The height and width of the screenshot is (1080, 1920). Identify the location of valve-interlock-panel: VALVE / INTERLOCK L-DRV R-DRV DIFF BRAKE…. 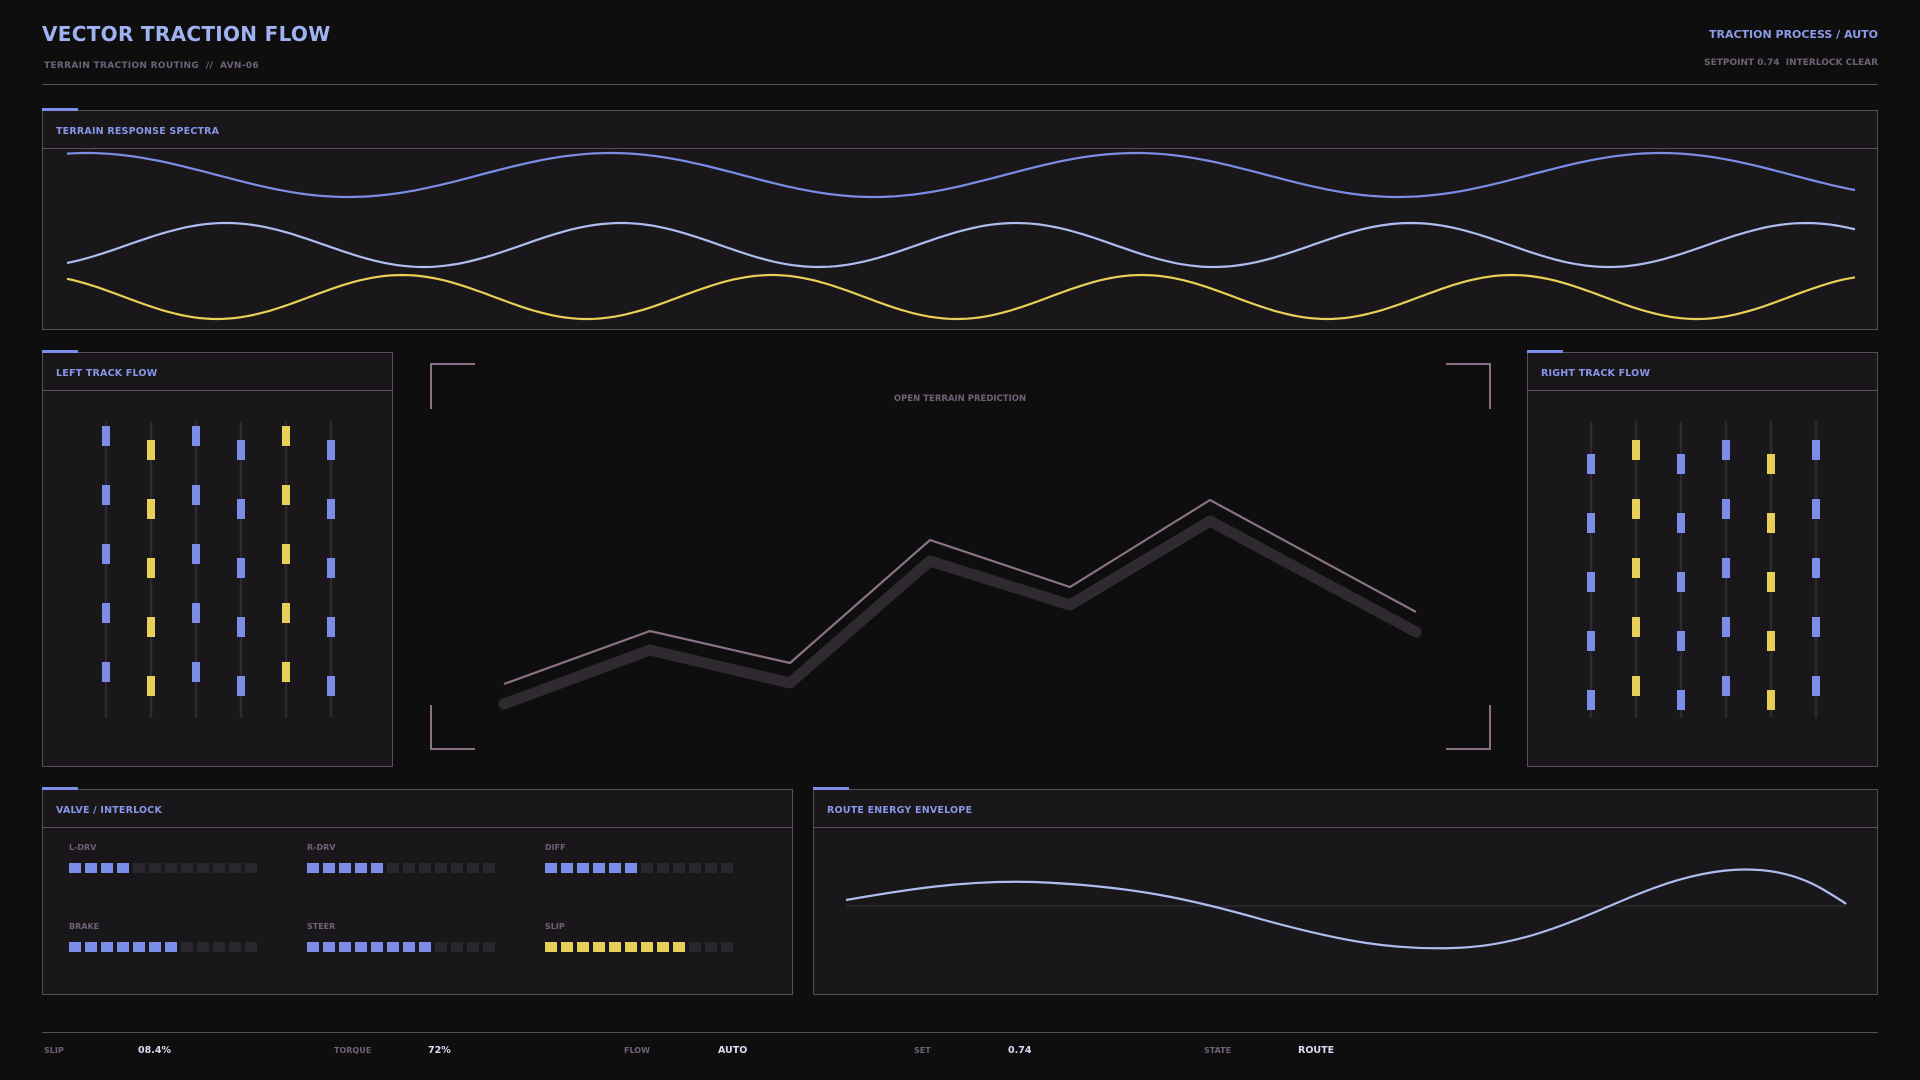
(417, 891).